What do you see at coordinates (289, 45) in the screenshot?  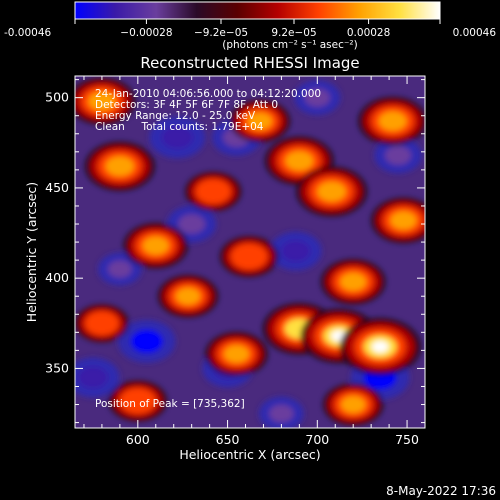 I see `colorbar-units-label: (photons cm⁻² s⁻¹ asec⁻²)` at bounding box center [289, 45].